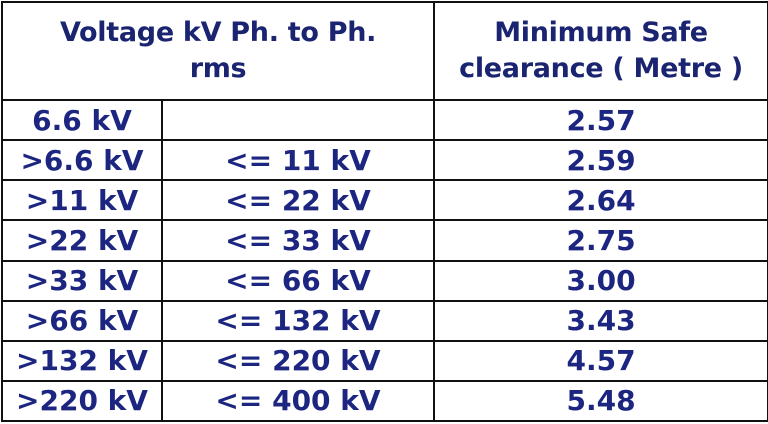  I want to click on table-row: >132 kV <= 220 kV 4.57, so click(384, 360).